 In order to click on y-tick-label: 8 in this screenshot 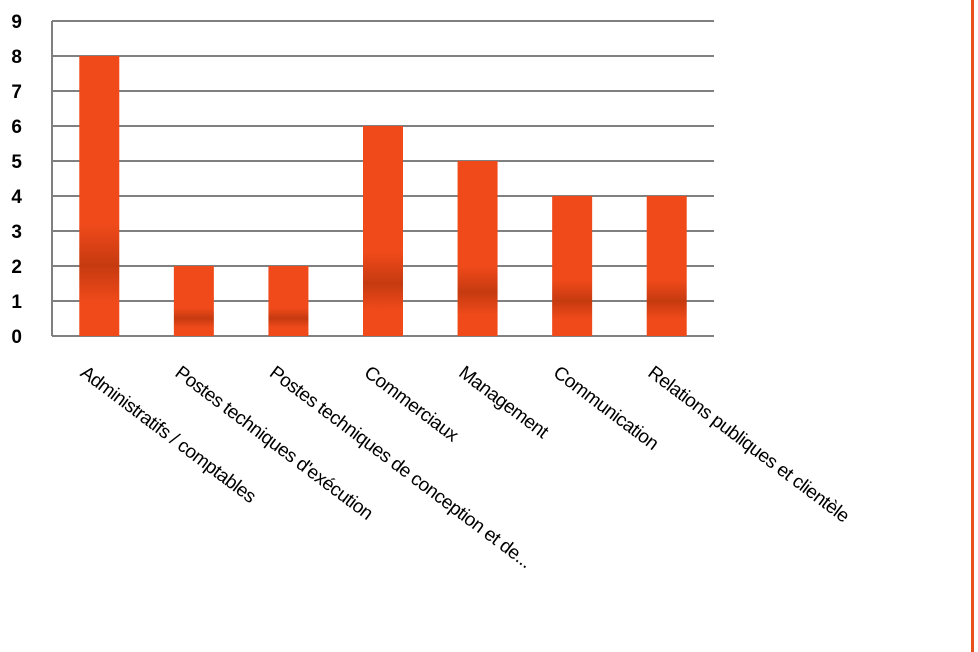, I will do `click(16, 57)`.